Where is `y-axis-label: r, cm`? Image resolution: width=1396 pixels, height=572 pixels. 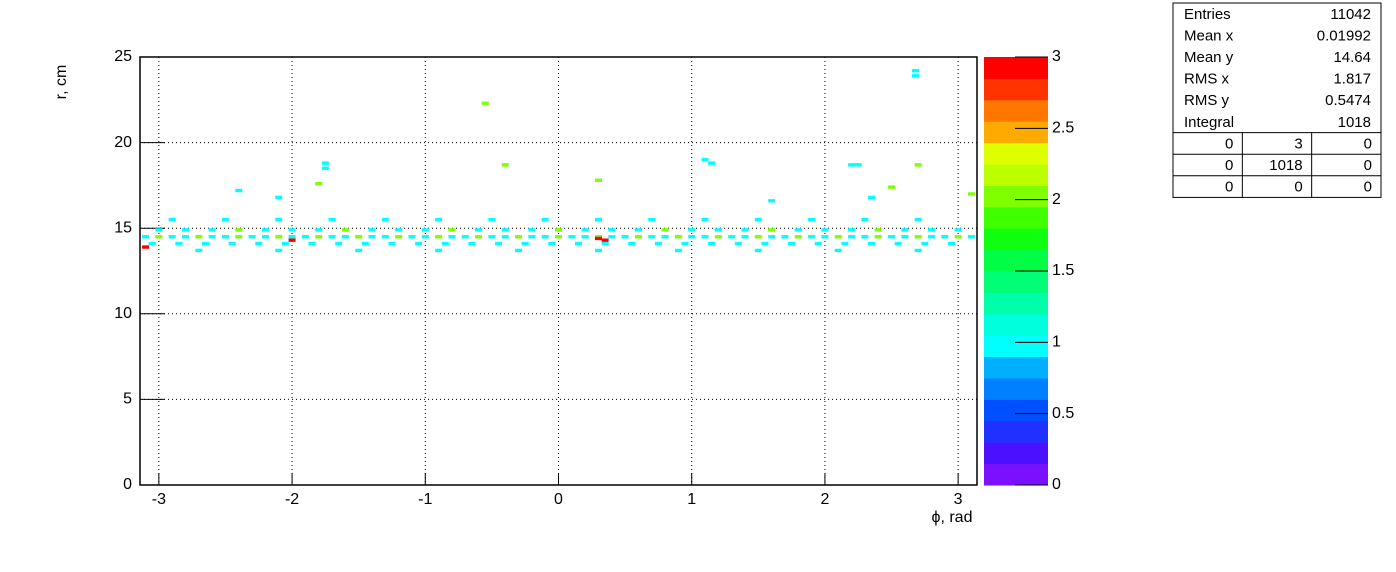 y-axis-label: r, cm is located at coordinates (61, 82).